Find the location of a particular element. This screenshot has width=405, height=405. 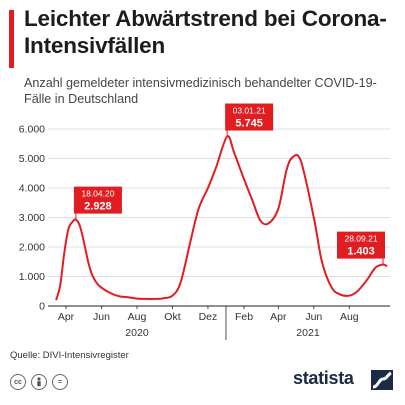

y-tick-label: 6.000 is located at coordinates (32, 130).